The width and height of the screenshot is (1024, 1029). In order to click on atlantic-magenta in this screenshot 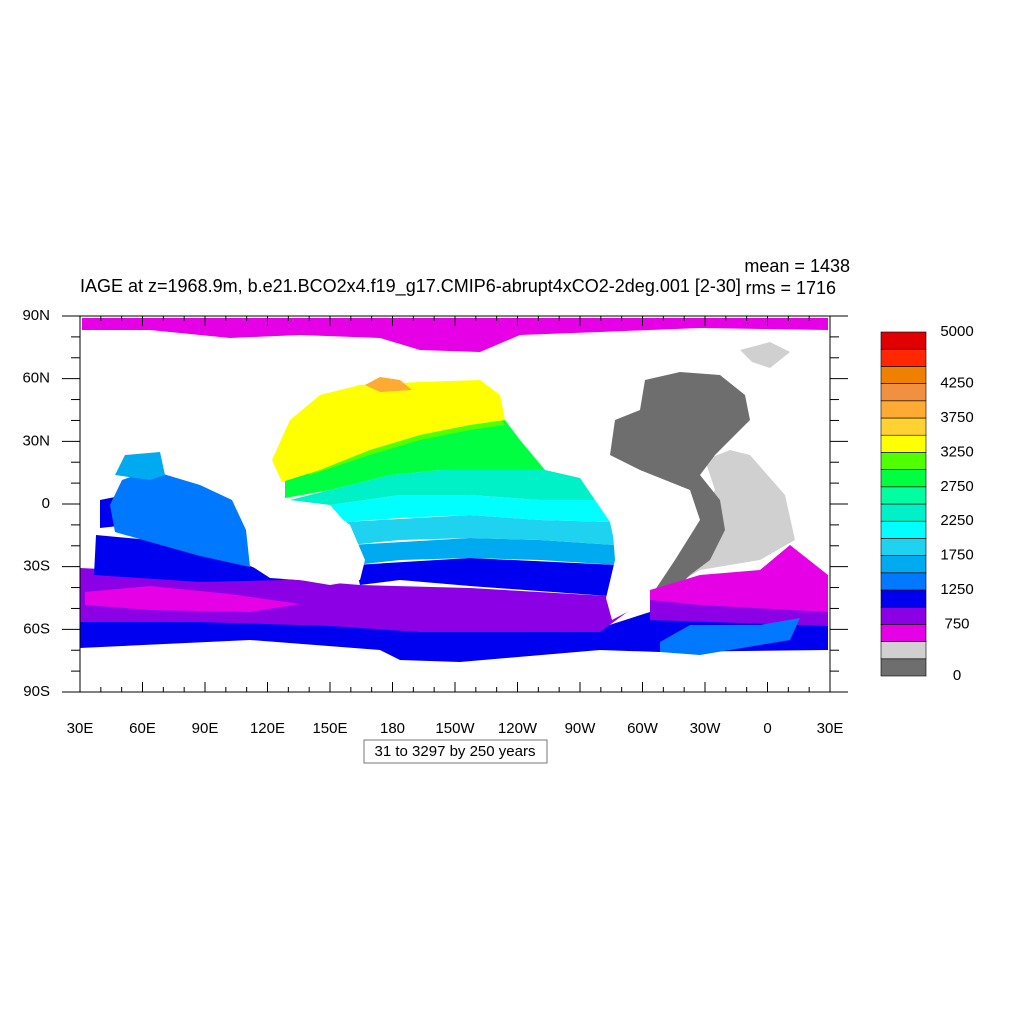, I will do `click(739, 578)`.